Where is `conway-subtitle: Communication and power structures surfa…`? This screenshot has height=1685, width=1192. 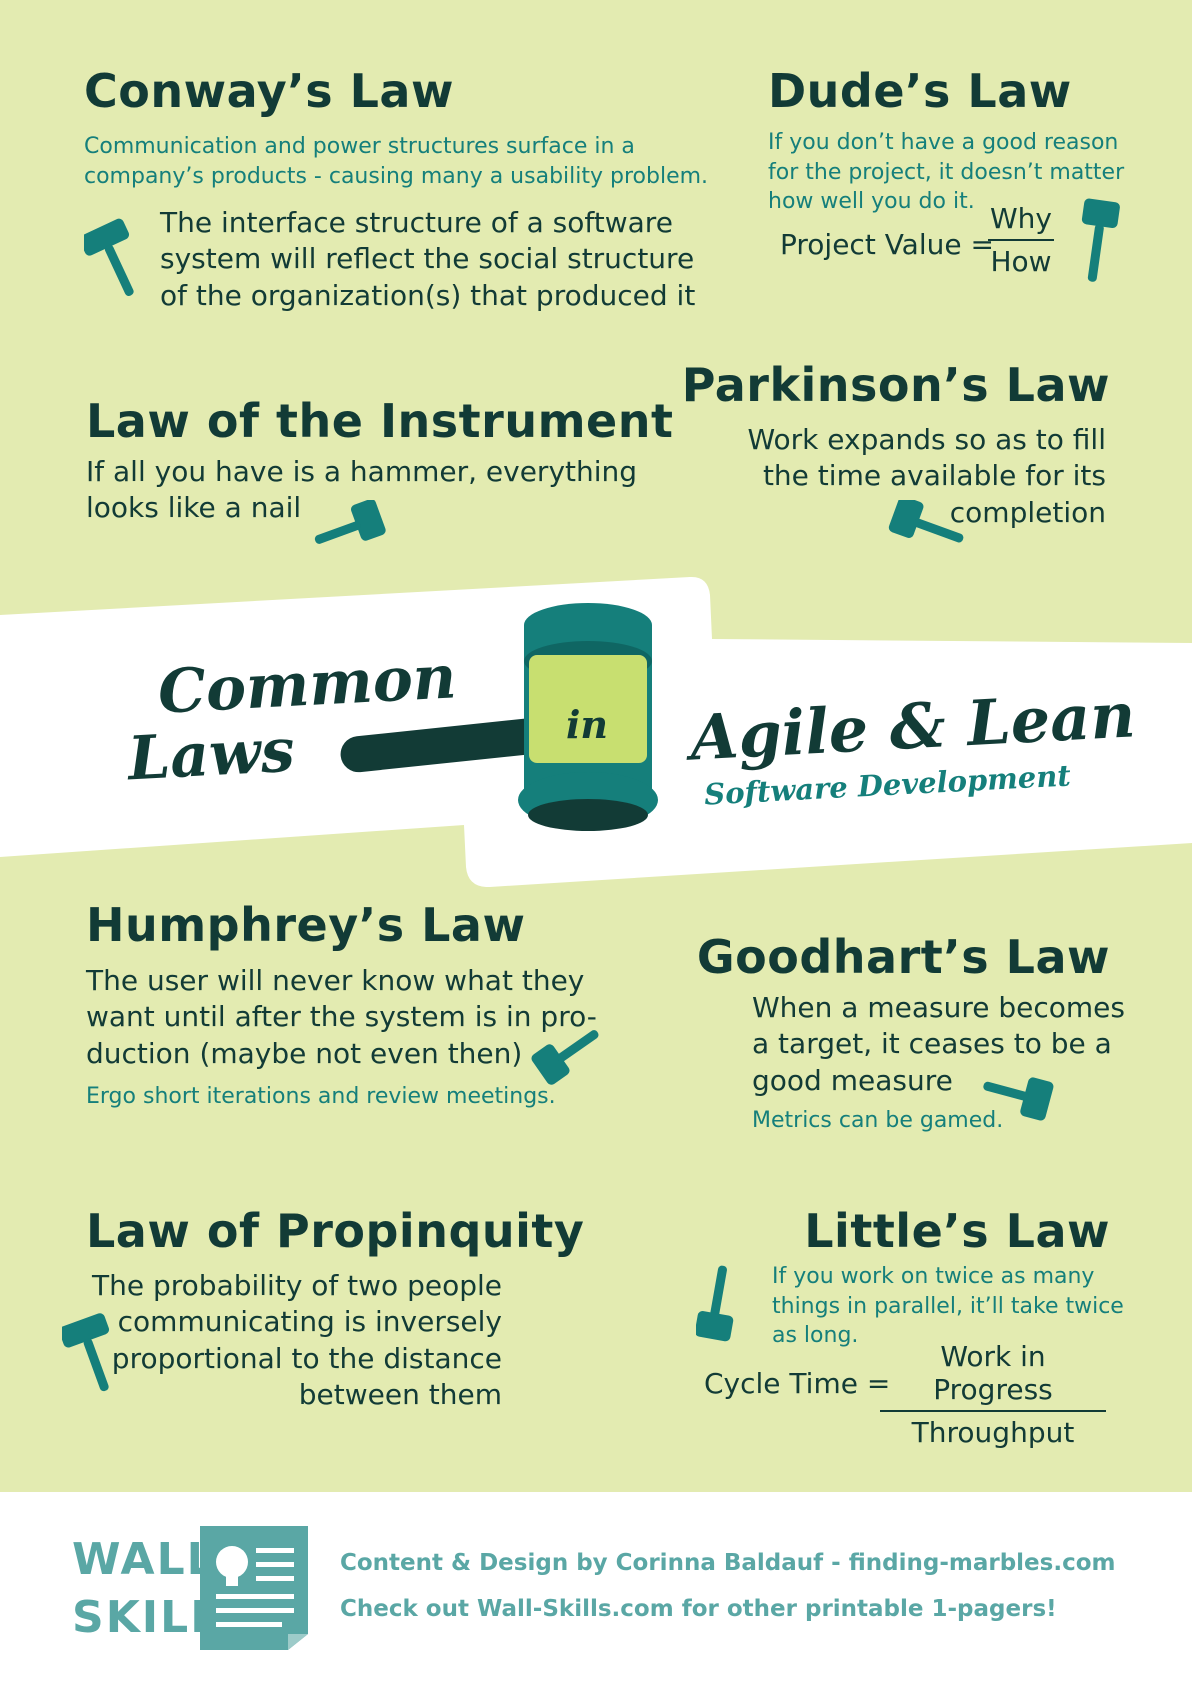 conway-subtitle: Communication and power structures surfa… is located at coordinates (396, 161).